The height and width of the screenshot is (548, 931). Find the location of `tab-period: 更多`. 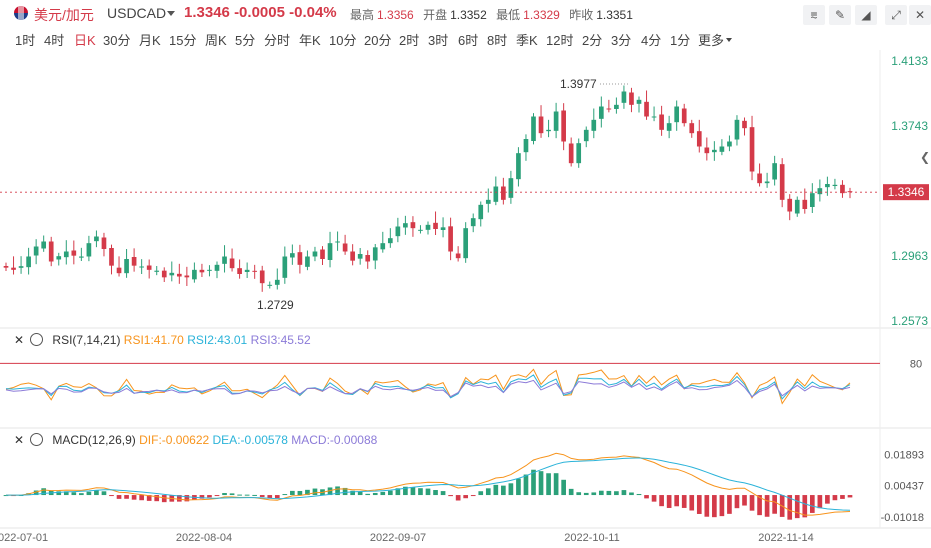

tab-period: 更多 is located at coordinates (711, 40).